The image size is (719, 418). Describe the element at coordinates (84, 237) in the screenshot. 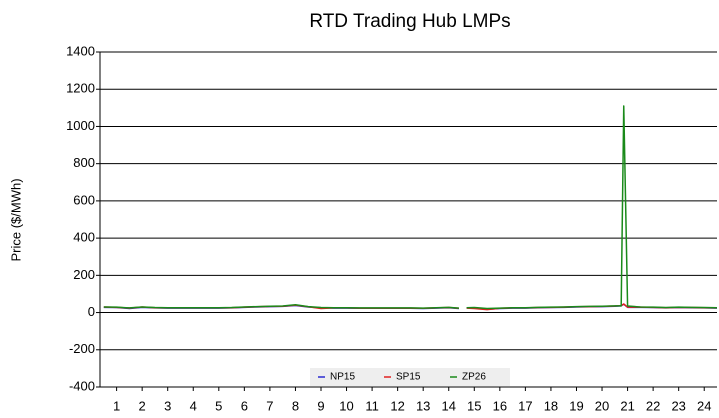

I see `y-tick-label: 400` at that location.